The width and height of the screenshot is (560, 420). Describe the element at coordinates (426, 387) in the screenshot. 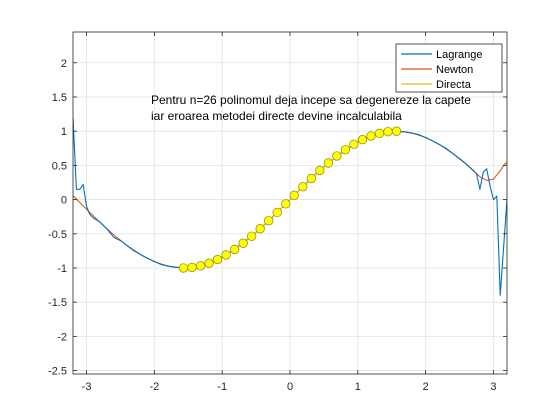

I see `x-tick-label: 2` at that location.